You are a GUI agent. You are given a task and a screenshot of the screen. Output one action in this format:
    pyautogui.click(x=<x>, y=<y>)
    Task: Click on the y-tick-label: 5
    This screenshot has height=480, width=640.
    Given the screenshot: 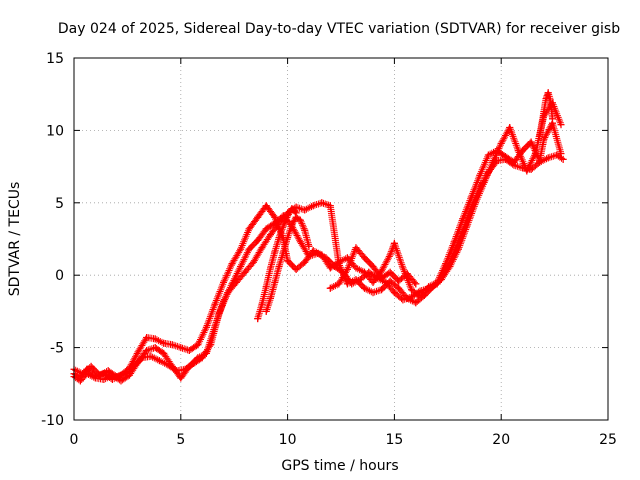 What is the action you would take?
    pyautogui.click(x=59, y=204)
    